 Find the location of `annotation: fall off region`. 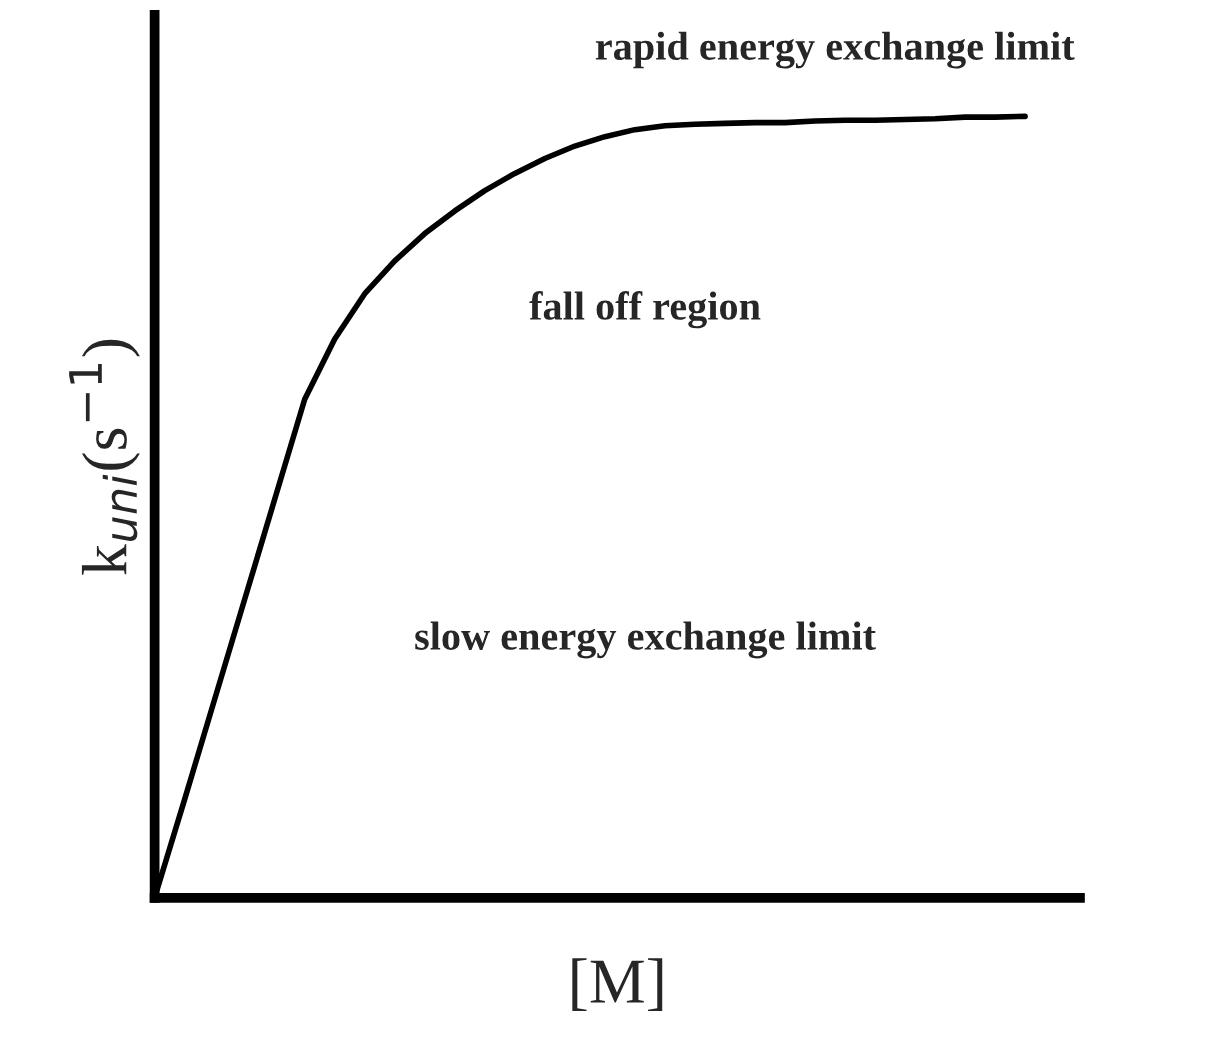

annotation: fall off region is located at coordinates (645, 310).